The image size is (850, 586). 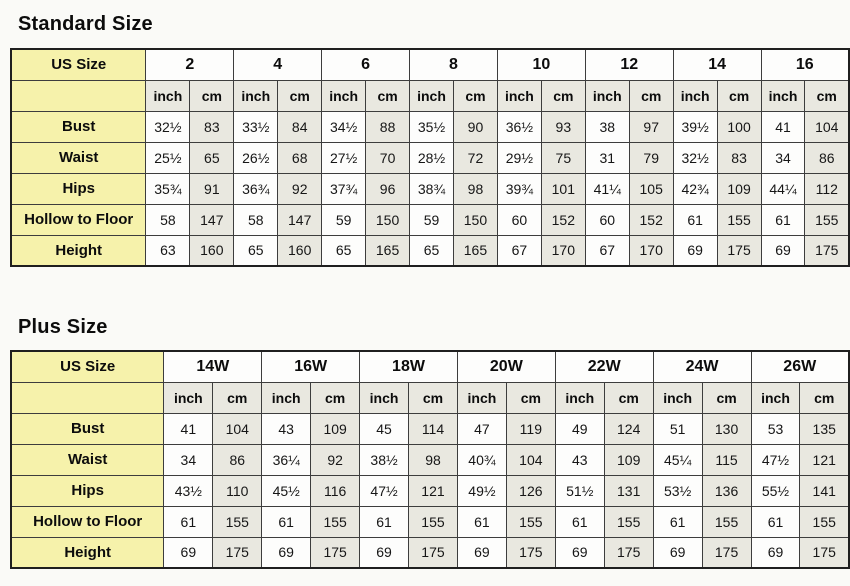 I want to click on us-size-corner-label: US Size, so click(x=87, y=366).